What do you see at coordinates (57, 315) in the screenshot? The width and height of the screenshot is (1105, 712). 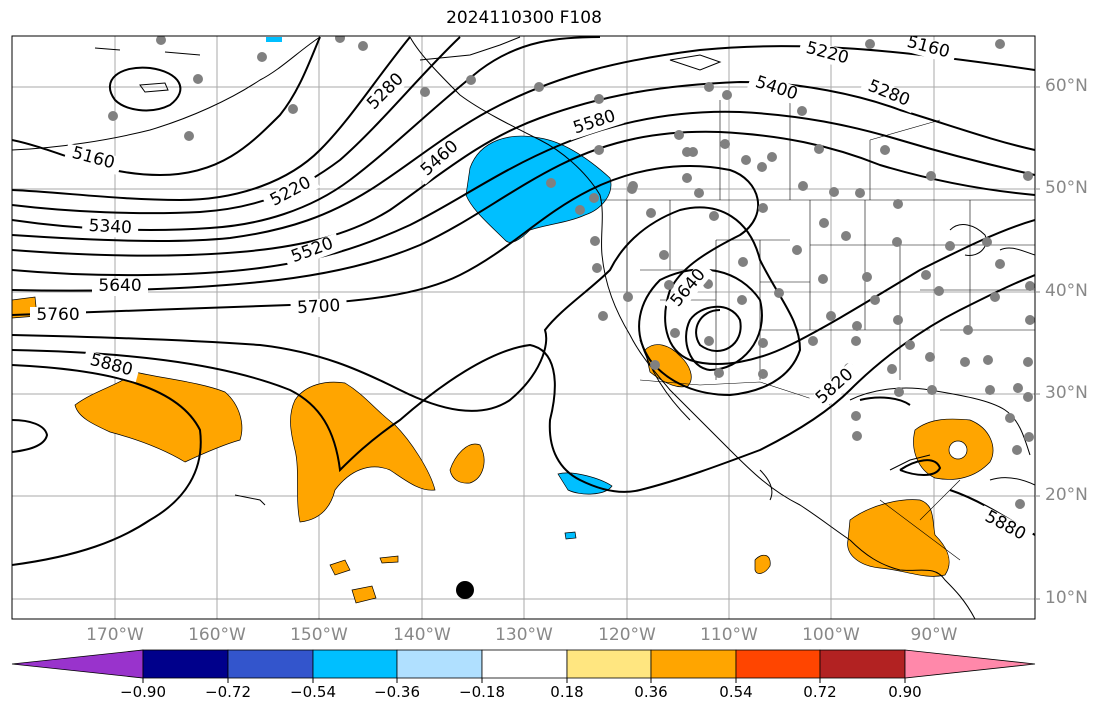 I see `contour-label: 5760` at bounding box center [57, 315].